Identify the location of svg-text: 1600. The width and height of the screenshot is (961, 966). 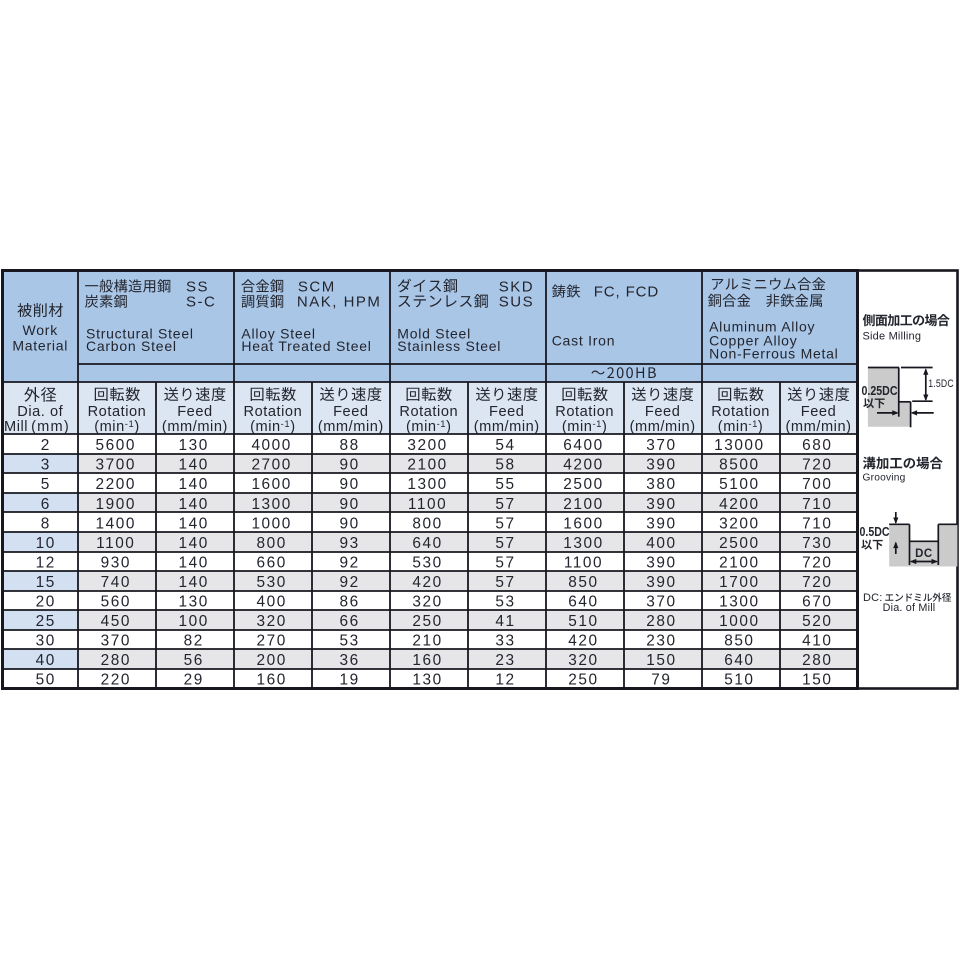
(583, 523).